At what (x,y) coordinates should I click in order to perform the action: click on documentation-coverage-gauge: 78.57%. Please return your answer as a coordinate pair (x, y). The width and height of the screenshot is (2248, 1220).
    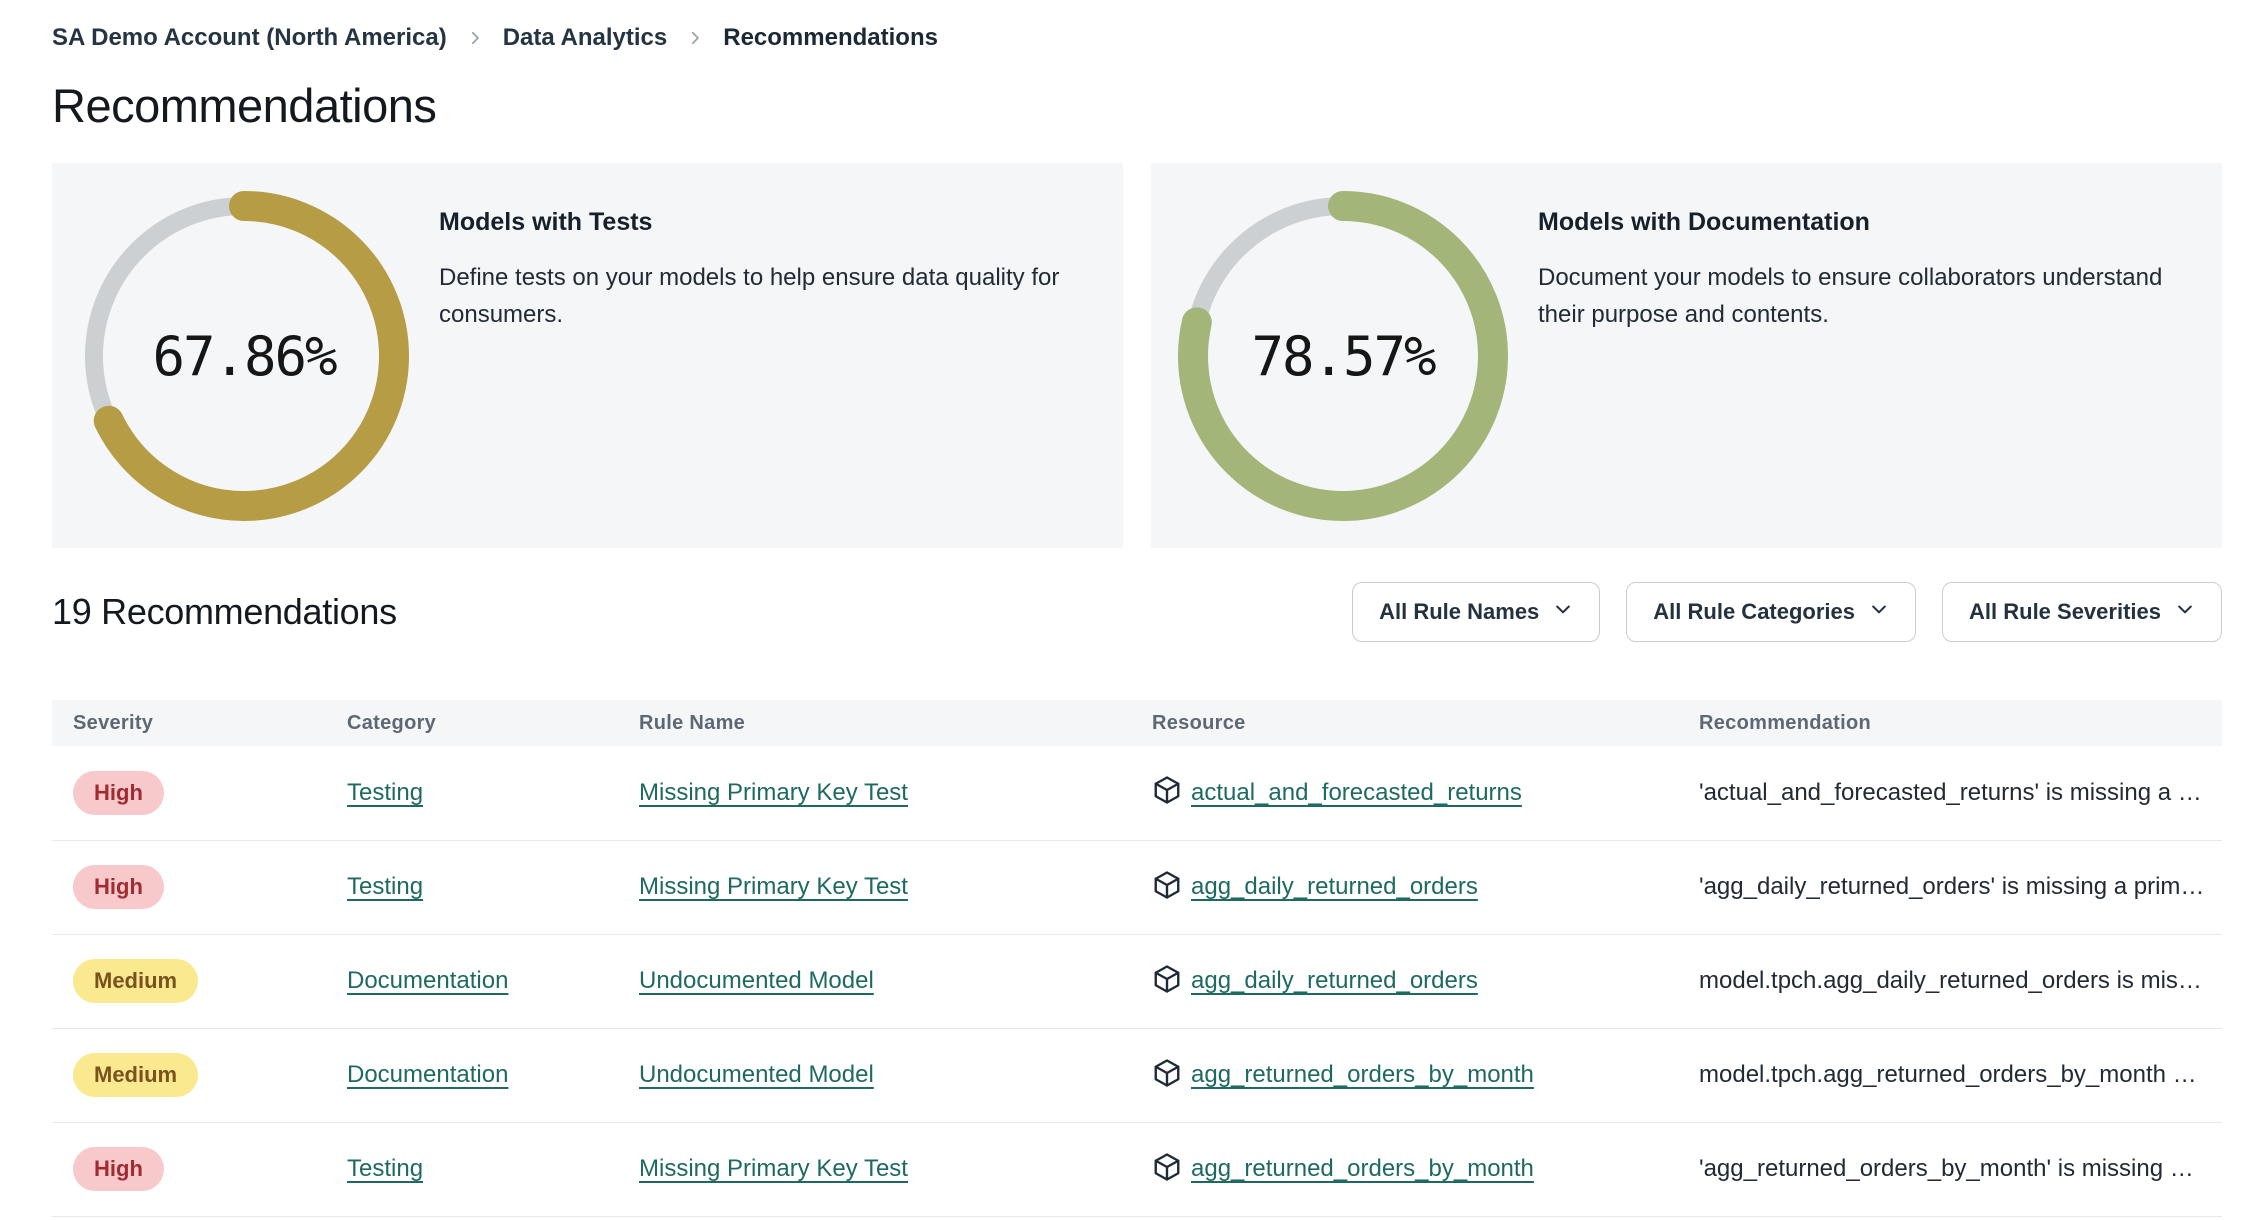
    Looking at the image, I should click on (1343, 356).